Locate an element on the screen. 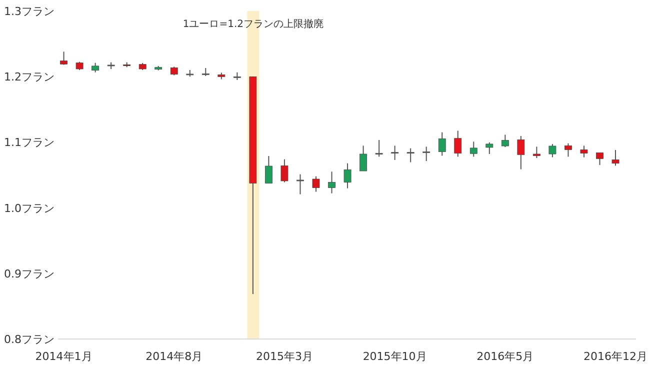 The height and width of the screenshot is (371, 660). x-tick-label: 2014年8月 is located at coordinates (174, 356).